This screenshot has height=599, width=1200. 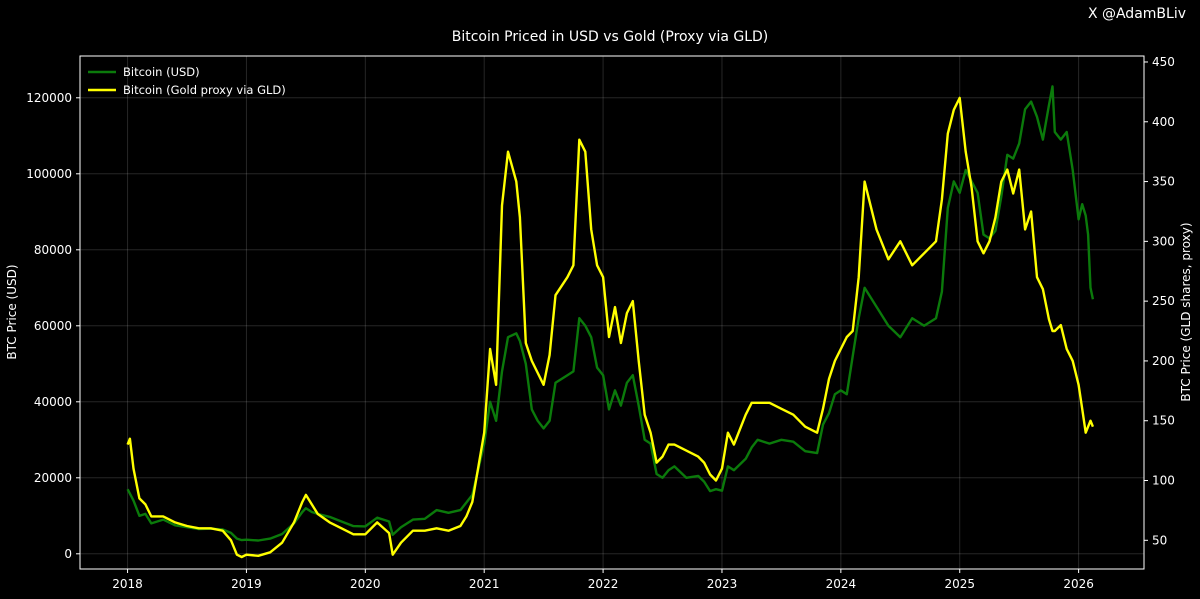 What do you see at coordinates (49, 98) in the screenshot?
I see `y-left-tick-label: 120000` at bounding box center [49, 98].